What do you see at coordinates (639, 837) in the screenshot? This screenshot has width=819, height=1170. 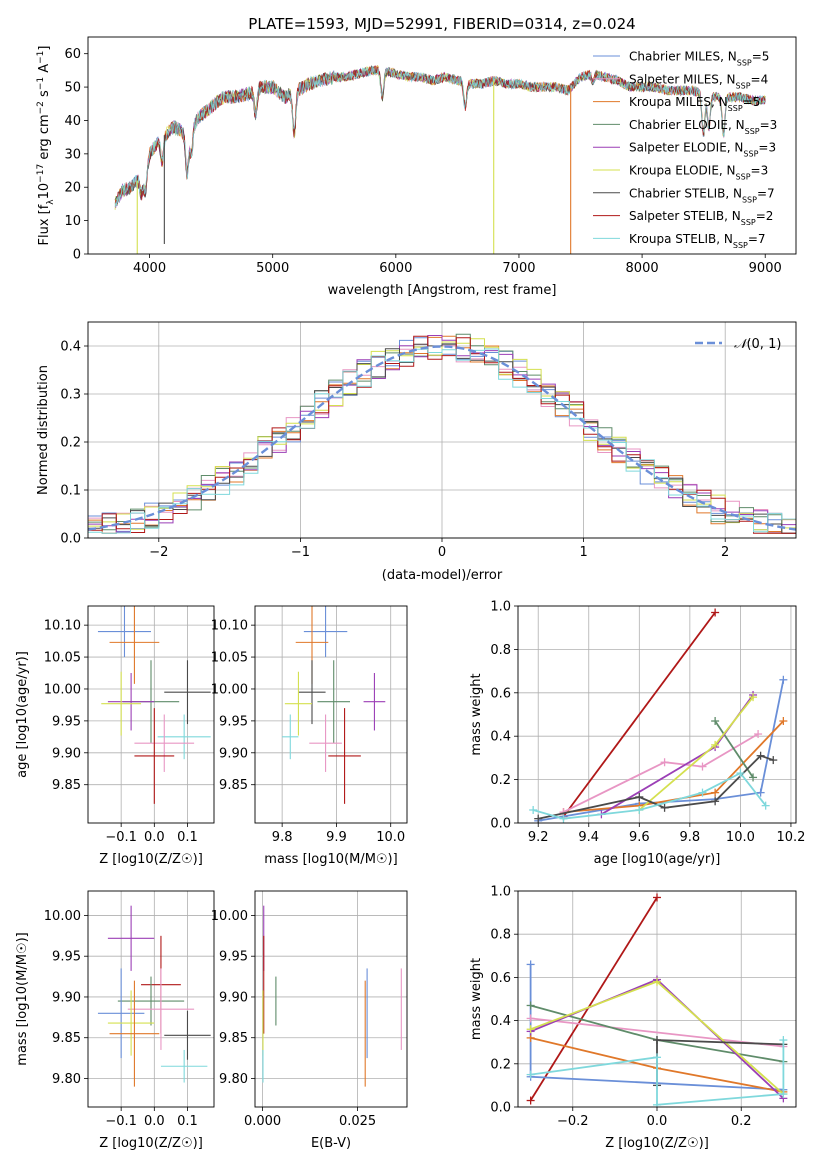 I see `x-tick-label: 9.6` at bounding box center [639, 837].